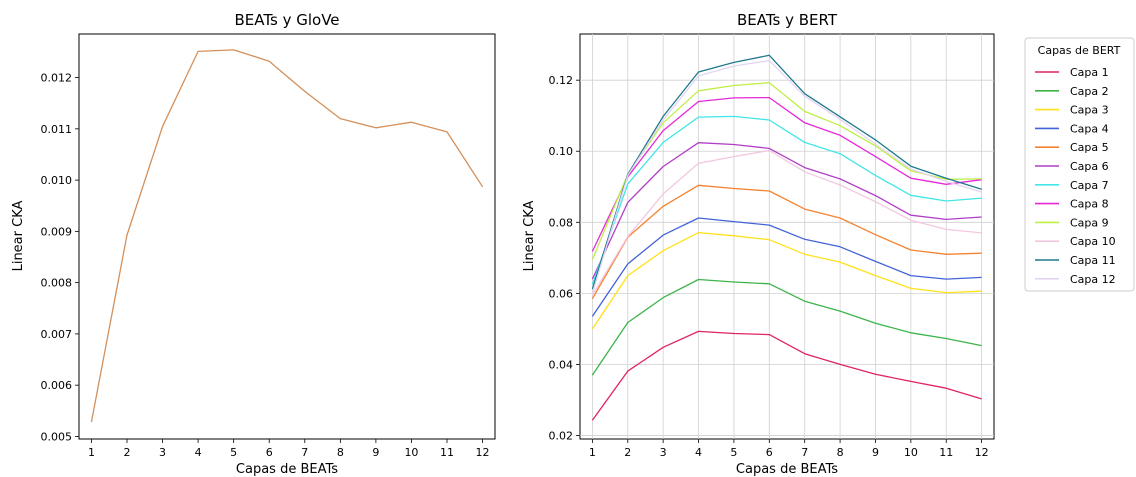 The width and height of the screenshot is (1136, 477). Describe the element at coordinates (1079, 50) in the screenshot. I see `legend-title: Capas de BERT` at that location.